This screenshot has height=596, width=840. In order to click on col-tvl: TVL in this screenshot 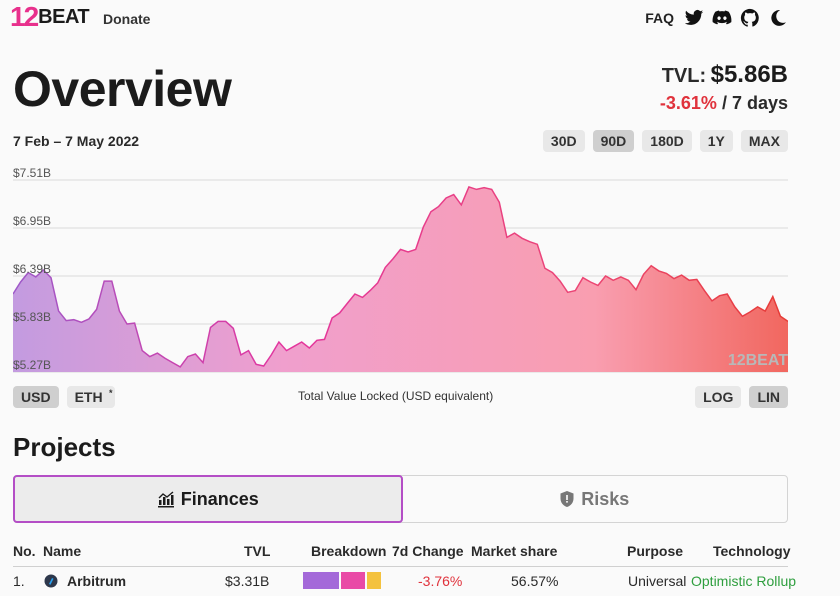, I will do `click(257, 551)`.